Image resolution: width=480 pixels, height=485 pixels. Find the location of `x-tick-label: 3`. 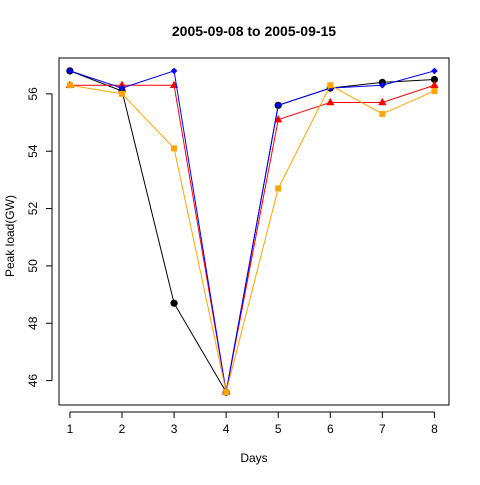

x-tick-label: 3 is located at coordinates (174, 429).